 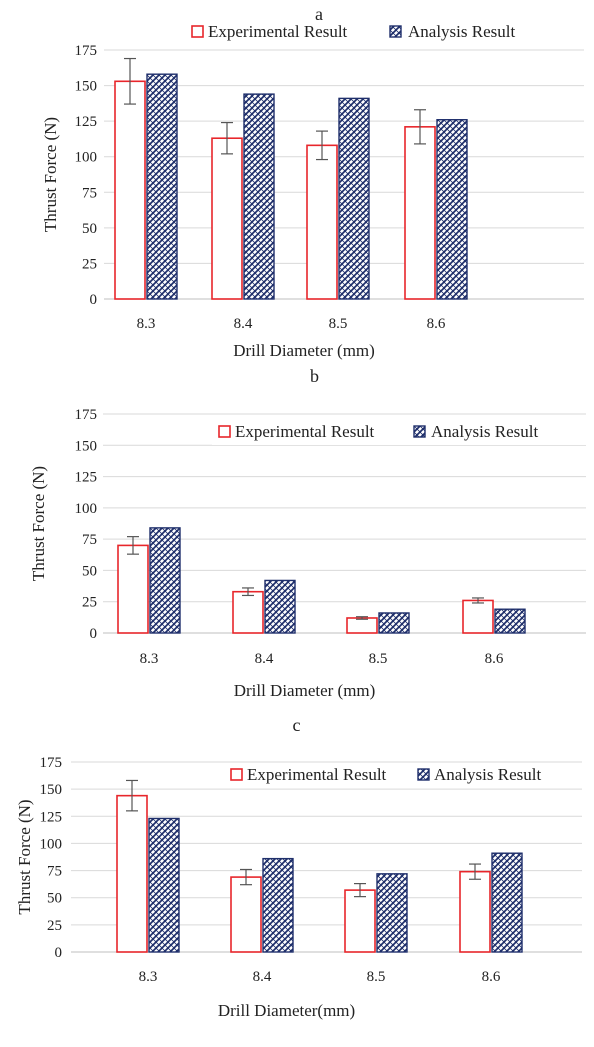 I want to click on x-axis-title: Drill Diameter(mm), so click(x=286, y=1010).